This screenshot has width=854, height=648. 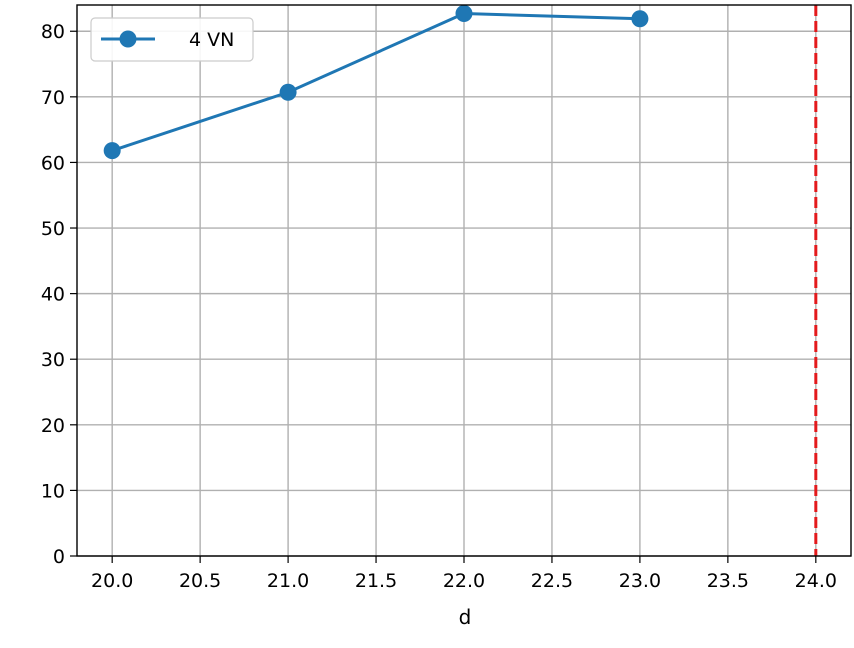 What do you see at coordinates (59, 557) in the screenshot?
I see `y-tick-label: 0` at bounding box center [59, 557].